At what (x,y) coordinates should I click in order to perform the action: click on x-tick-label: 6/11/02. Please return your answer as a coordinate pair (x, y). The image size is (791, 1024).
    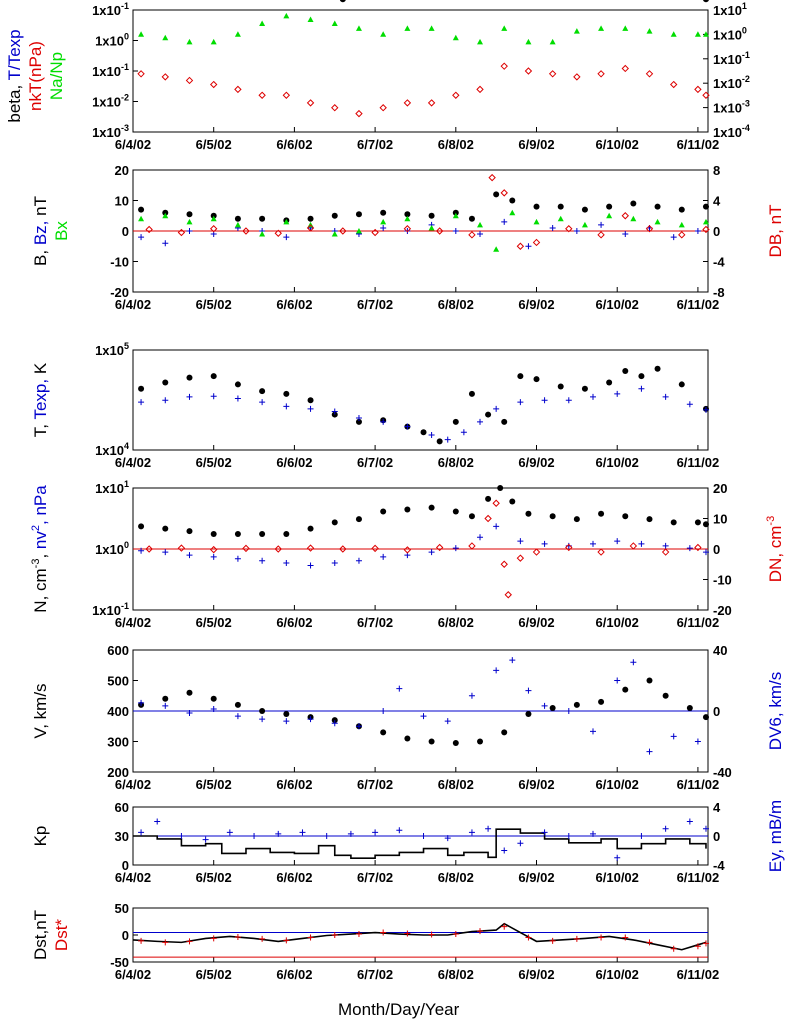
    Looking at the image, I should click on (698, 144).